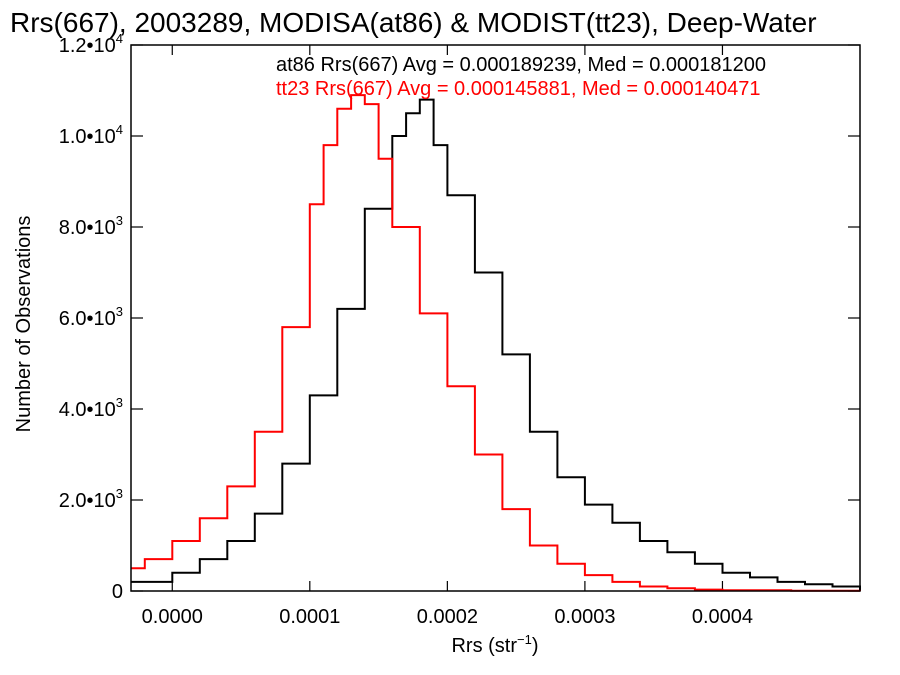 The width and height of the screenshot is (900, 675). What do you see at coordinates (91, 408) in the screenshot?
I see `y-tick-label: 4.0•103` at bounding box center [91, 408].